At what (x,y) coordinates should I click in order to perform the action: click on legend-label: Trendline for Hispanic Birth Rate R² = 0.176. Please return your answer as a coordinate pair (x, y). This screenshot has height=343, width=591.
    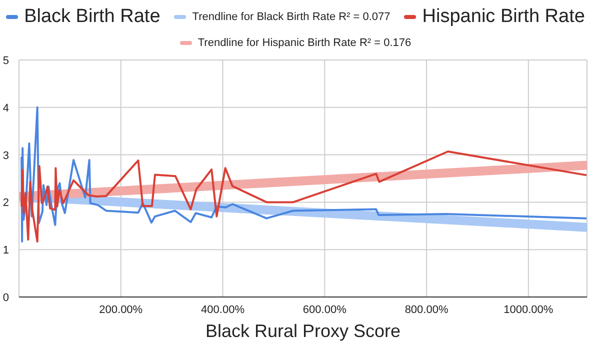
    Looking at the image, I should click on (305, 43).